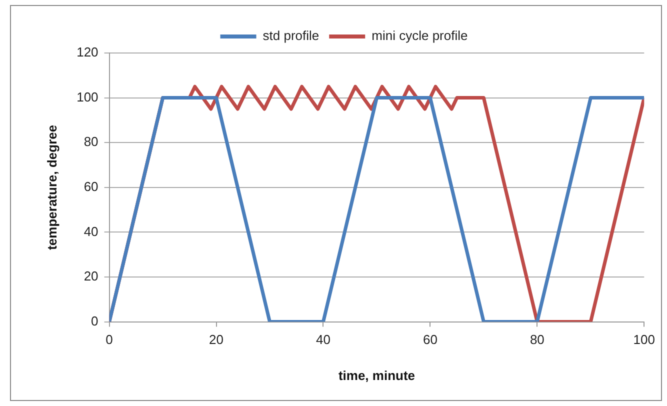 This screenshot has height=406, width=667. Describe the element at coordinates (109, 340) in the screenshot. I see `x-tick-label: 0` at that location.